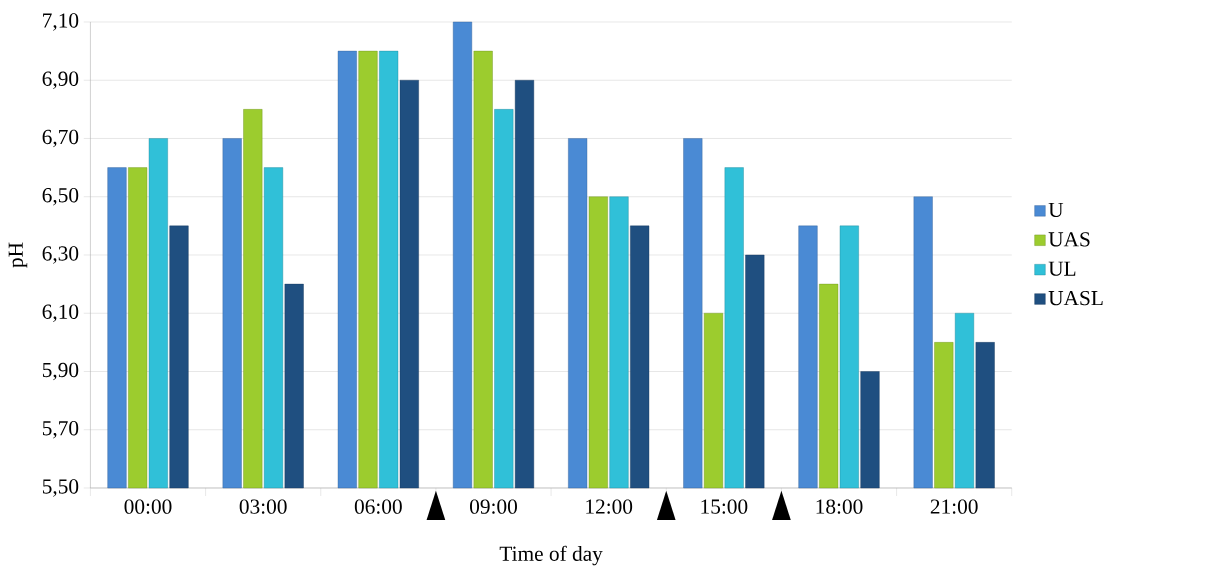  What do you see at coordinates (60, 197) in the screenshot?
I see `y-tick-label: 6,50` at bounding box center [60, 197].